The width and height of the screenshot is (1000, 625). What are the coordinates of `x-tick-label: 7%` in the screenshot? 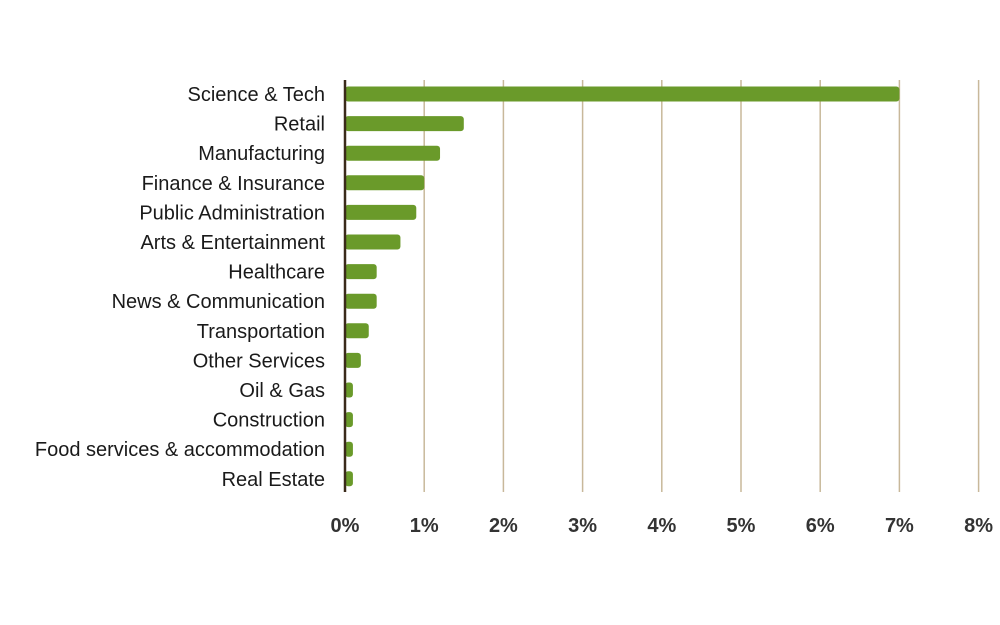 It's located at (899, 526).